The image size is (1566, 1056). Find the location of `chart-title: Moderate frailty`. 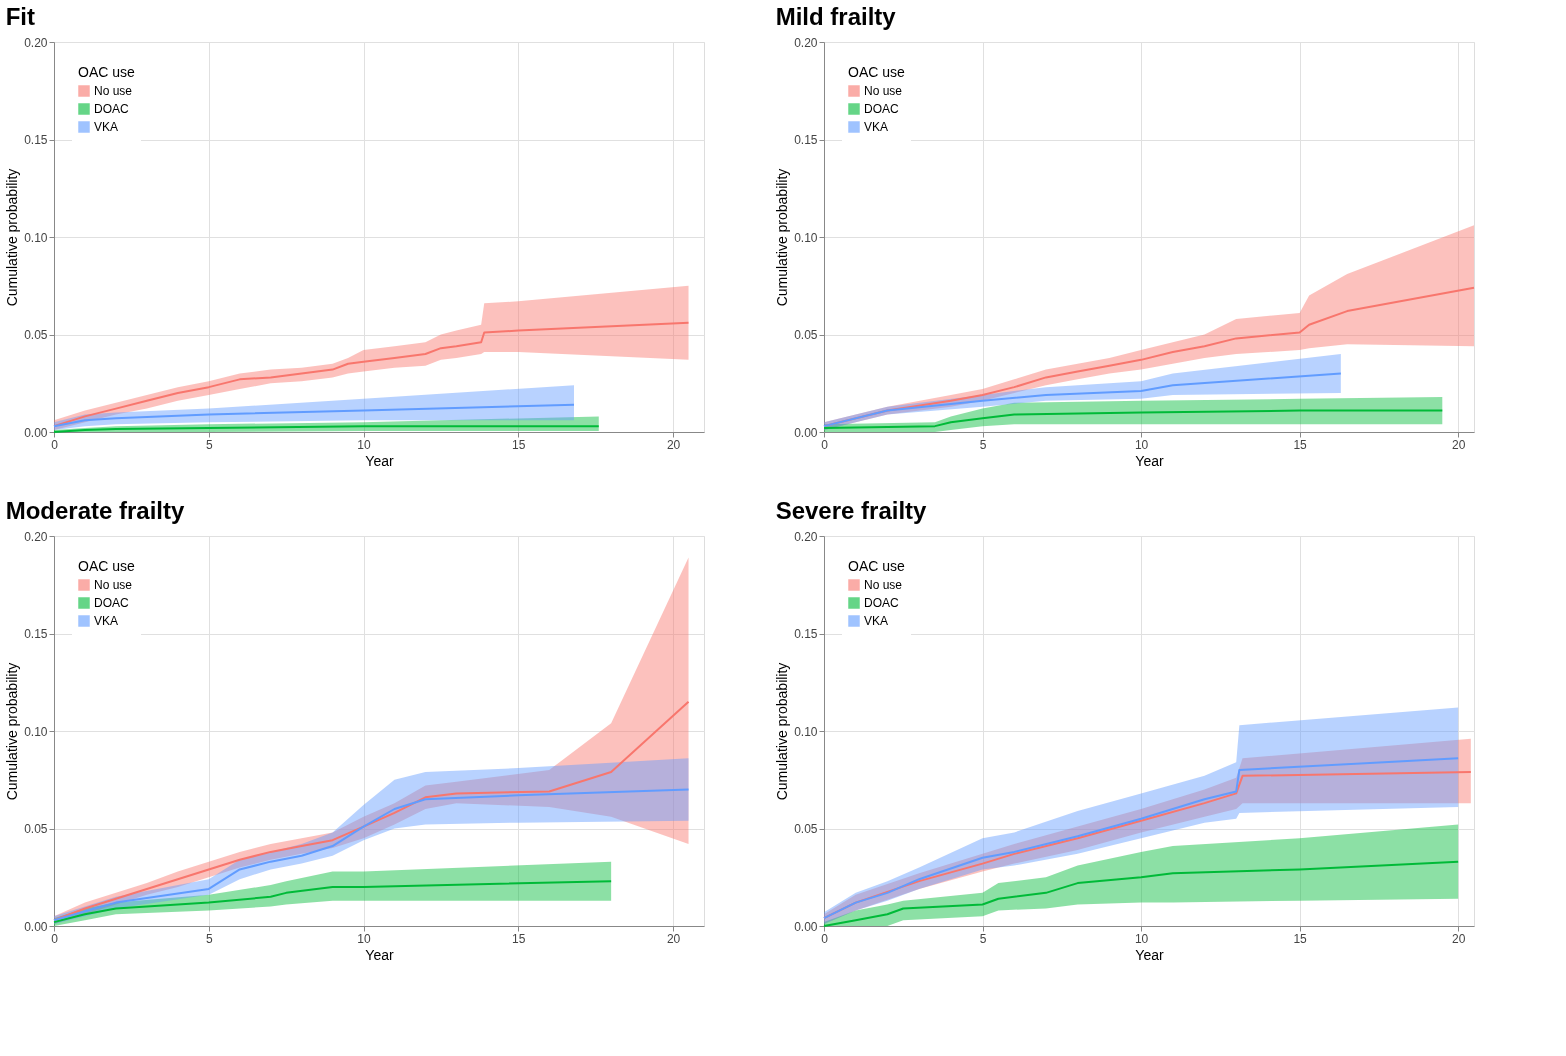

chart-title: Moderate frailty is located at coordinates (95, 510).